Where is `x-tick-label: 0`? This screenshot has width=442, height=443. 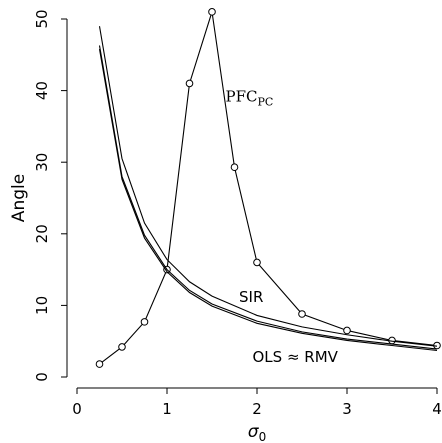 x-tick-label: 0 is located at coordinates (77, 409).